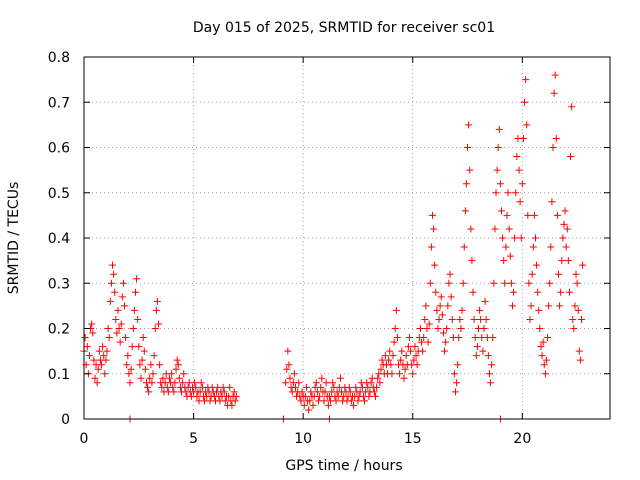 The image size is (640, 480). I want to click on y-tick-label: 0.2, so click(59, 330).